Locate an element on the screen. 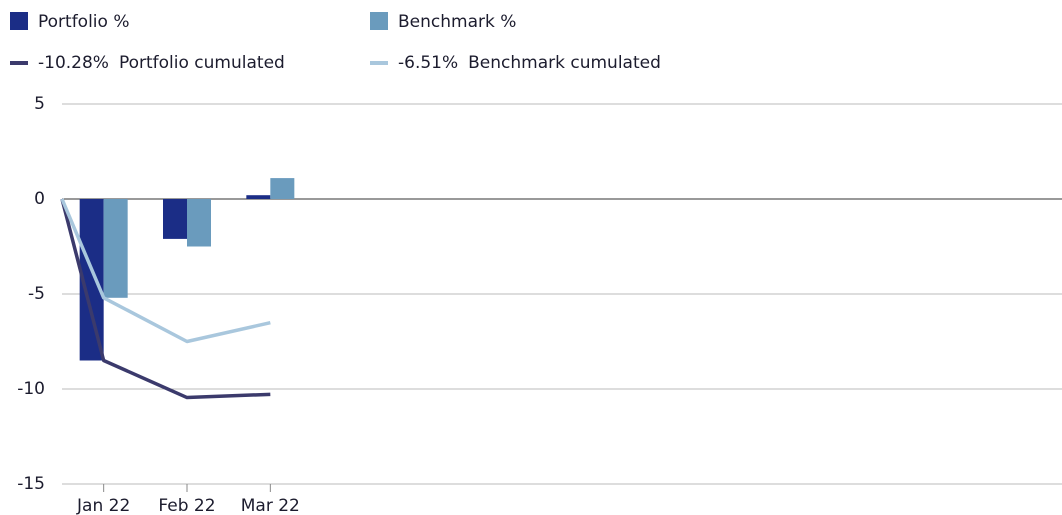  legend-label: -6.51% Benchmark cumulated is located at coordinates (529, 63).